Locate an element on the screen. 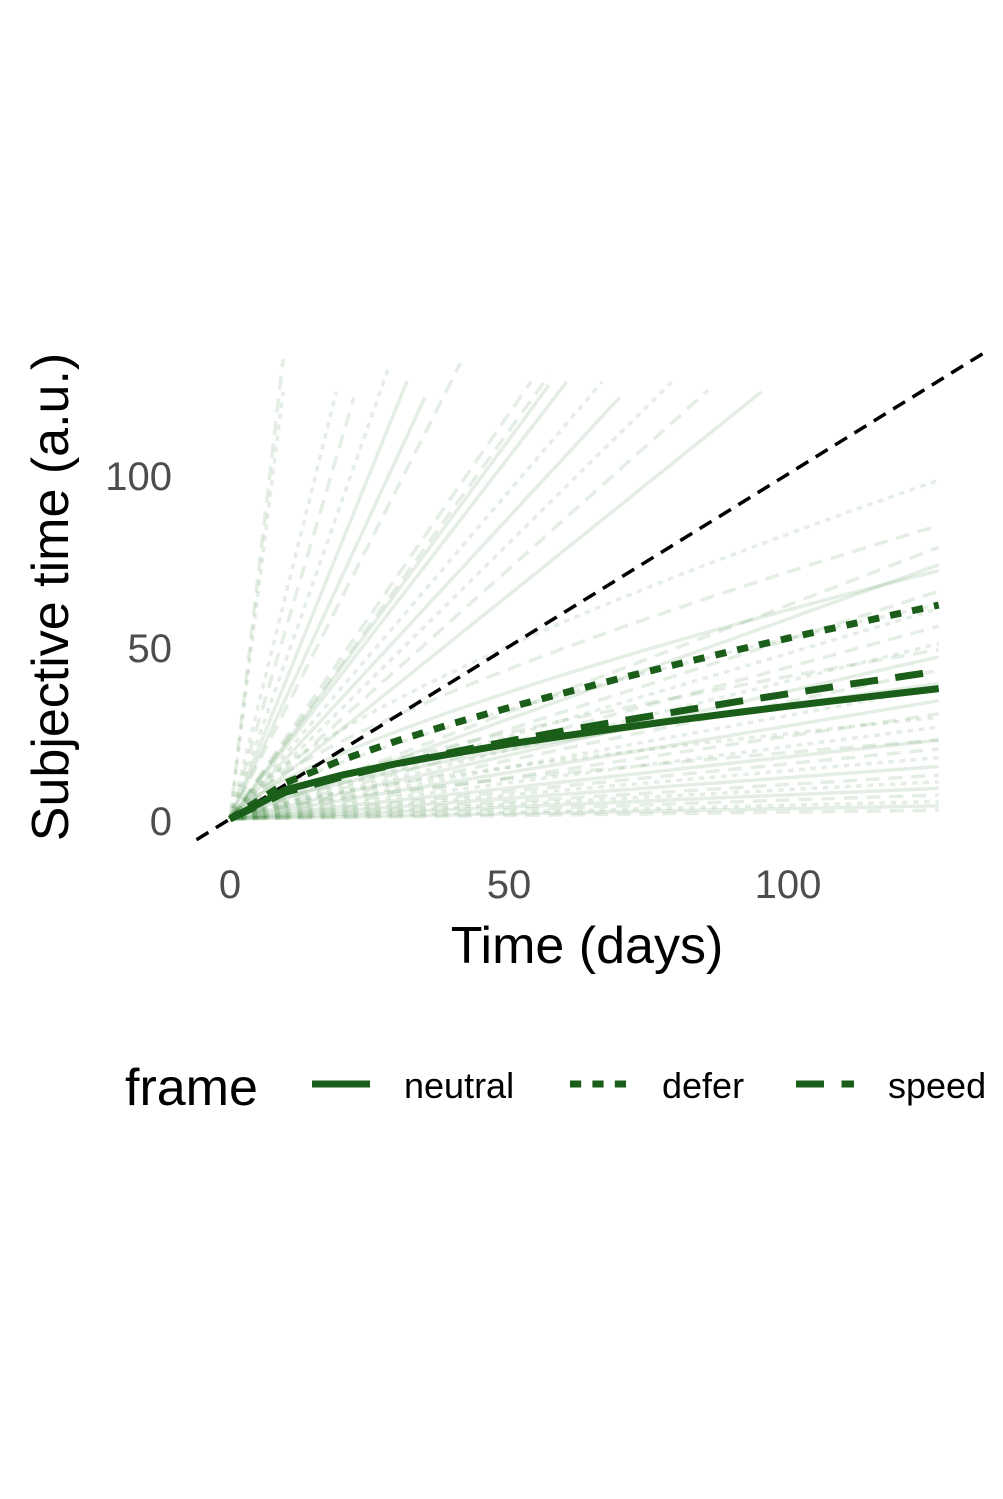  x-tick-label: 50 is located at coordinates (509, 885).